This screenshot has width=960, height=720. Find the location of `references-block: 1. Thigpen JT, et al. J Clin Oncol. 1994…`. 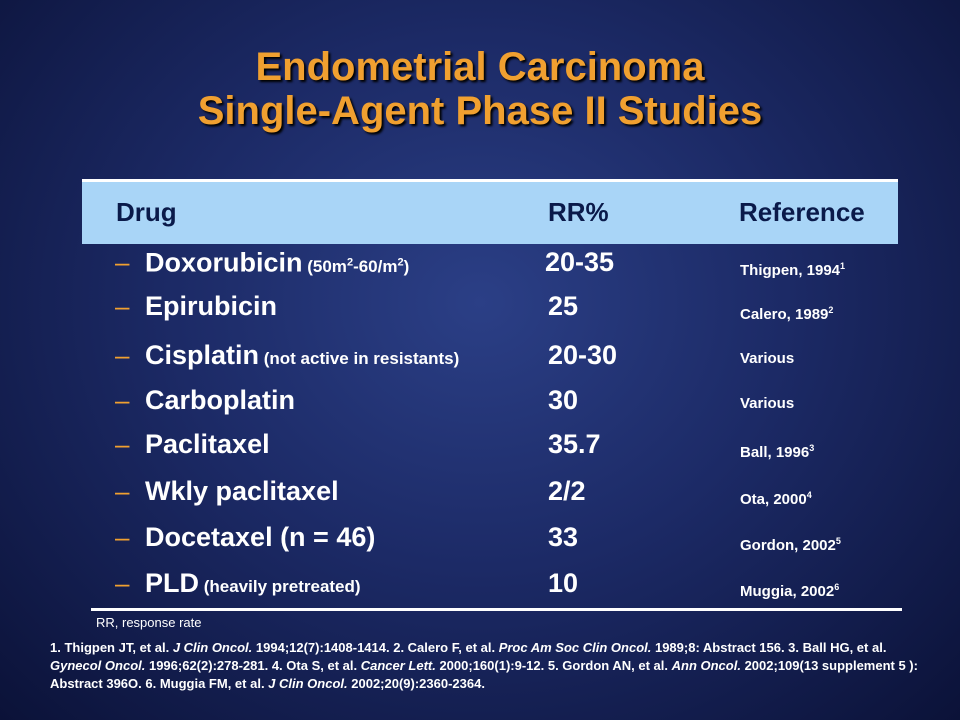

references-block: 1. Thigpen JT, et al. J Clin Oncol. 1994… is located at coordinates (484, 665).